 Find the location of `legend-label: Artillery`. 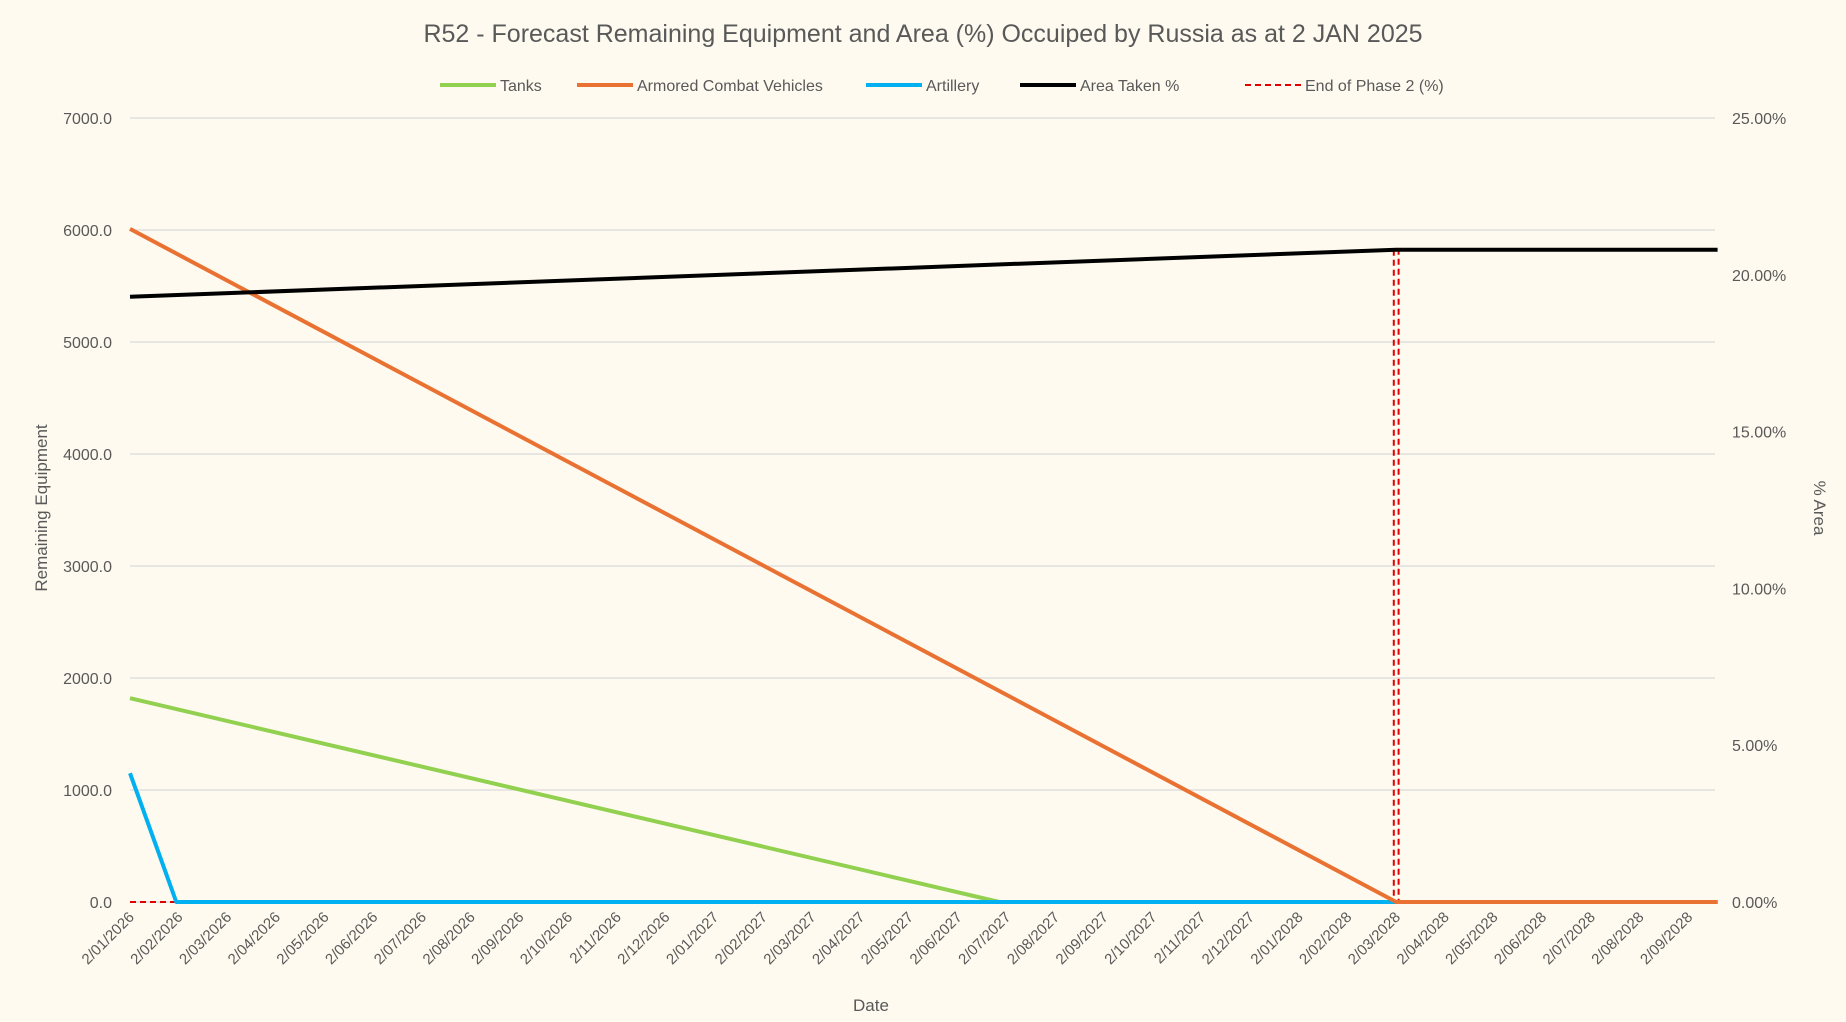

legend-label: Artillery is located at coordinates (952, 86).